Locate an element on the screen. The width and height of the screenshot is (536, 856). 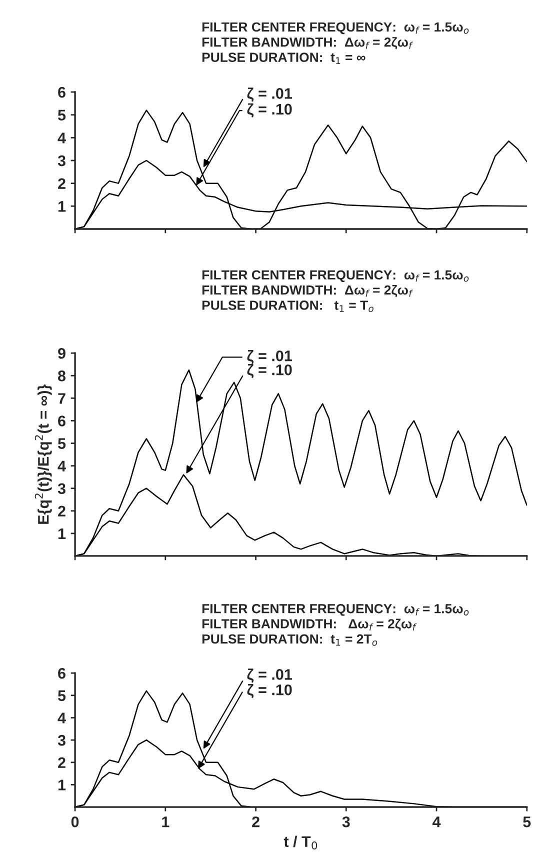
x-tick-label: 0 is located at coordinates (75, 822).